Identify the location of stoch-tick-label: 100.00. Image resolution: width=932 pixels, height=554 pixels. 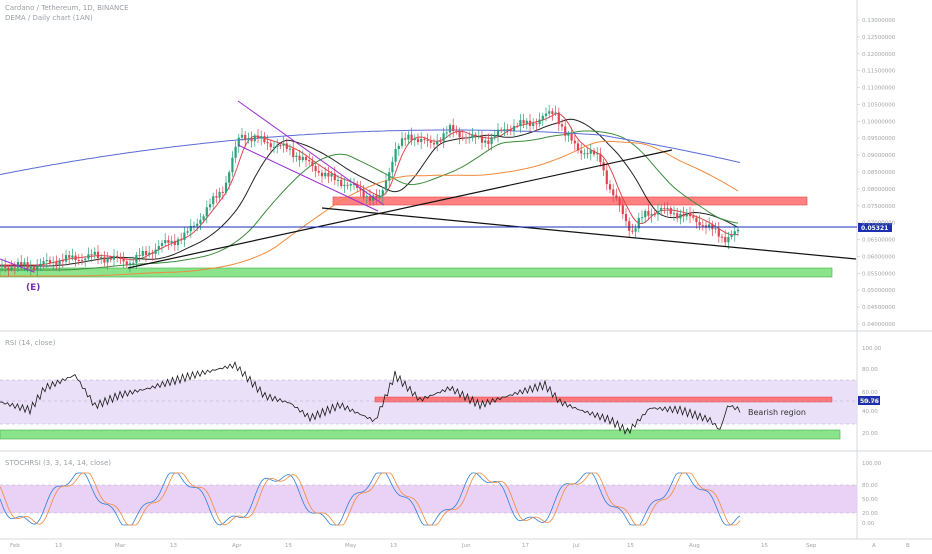
(872, 464).